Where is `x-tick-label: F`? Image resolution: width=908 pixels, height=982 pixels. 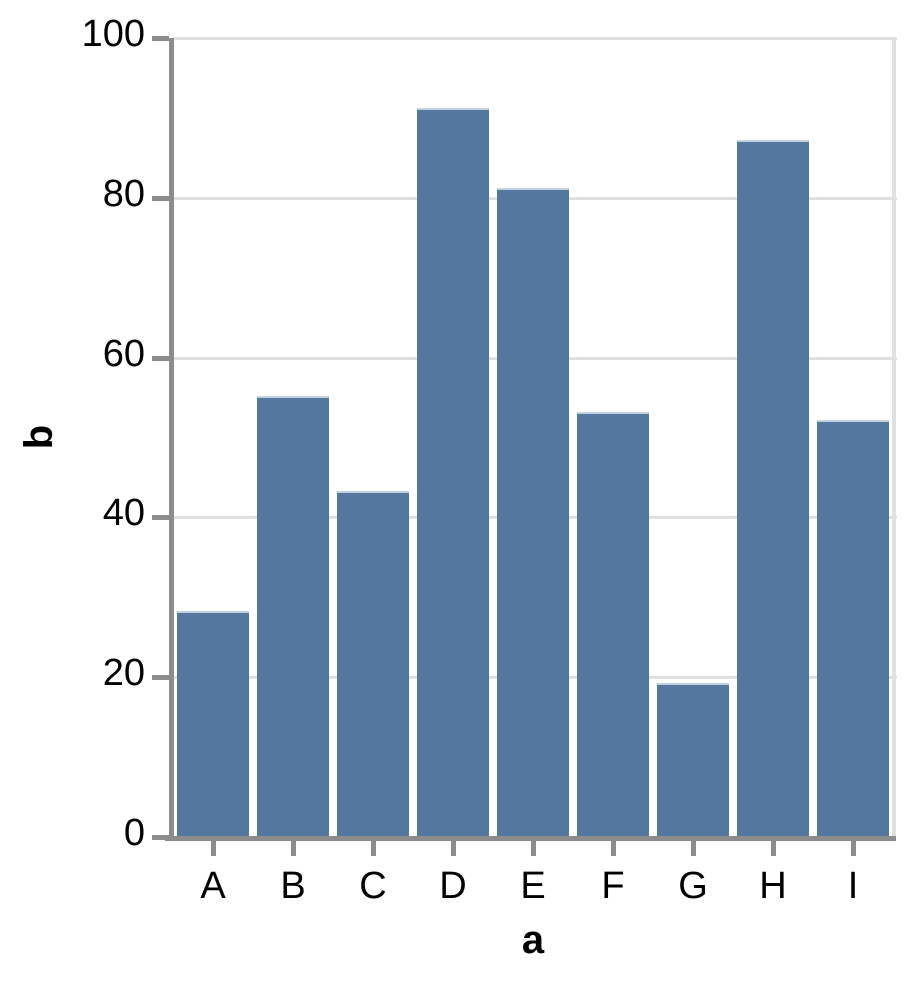
x-tick-label: F is located at coordinates (613, 886).